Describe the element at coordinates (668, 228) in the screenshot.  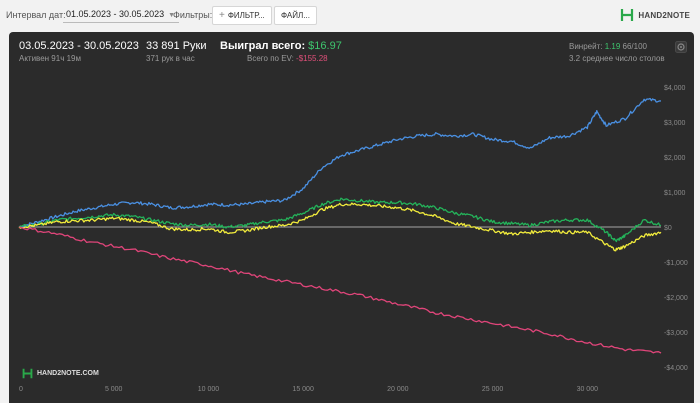
I see `y-tick-label: $0` at that location.